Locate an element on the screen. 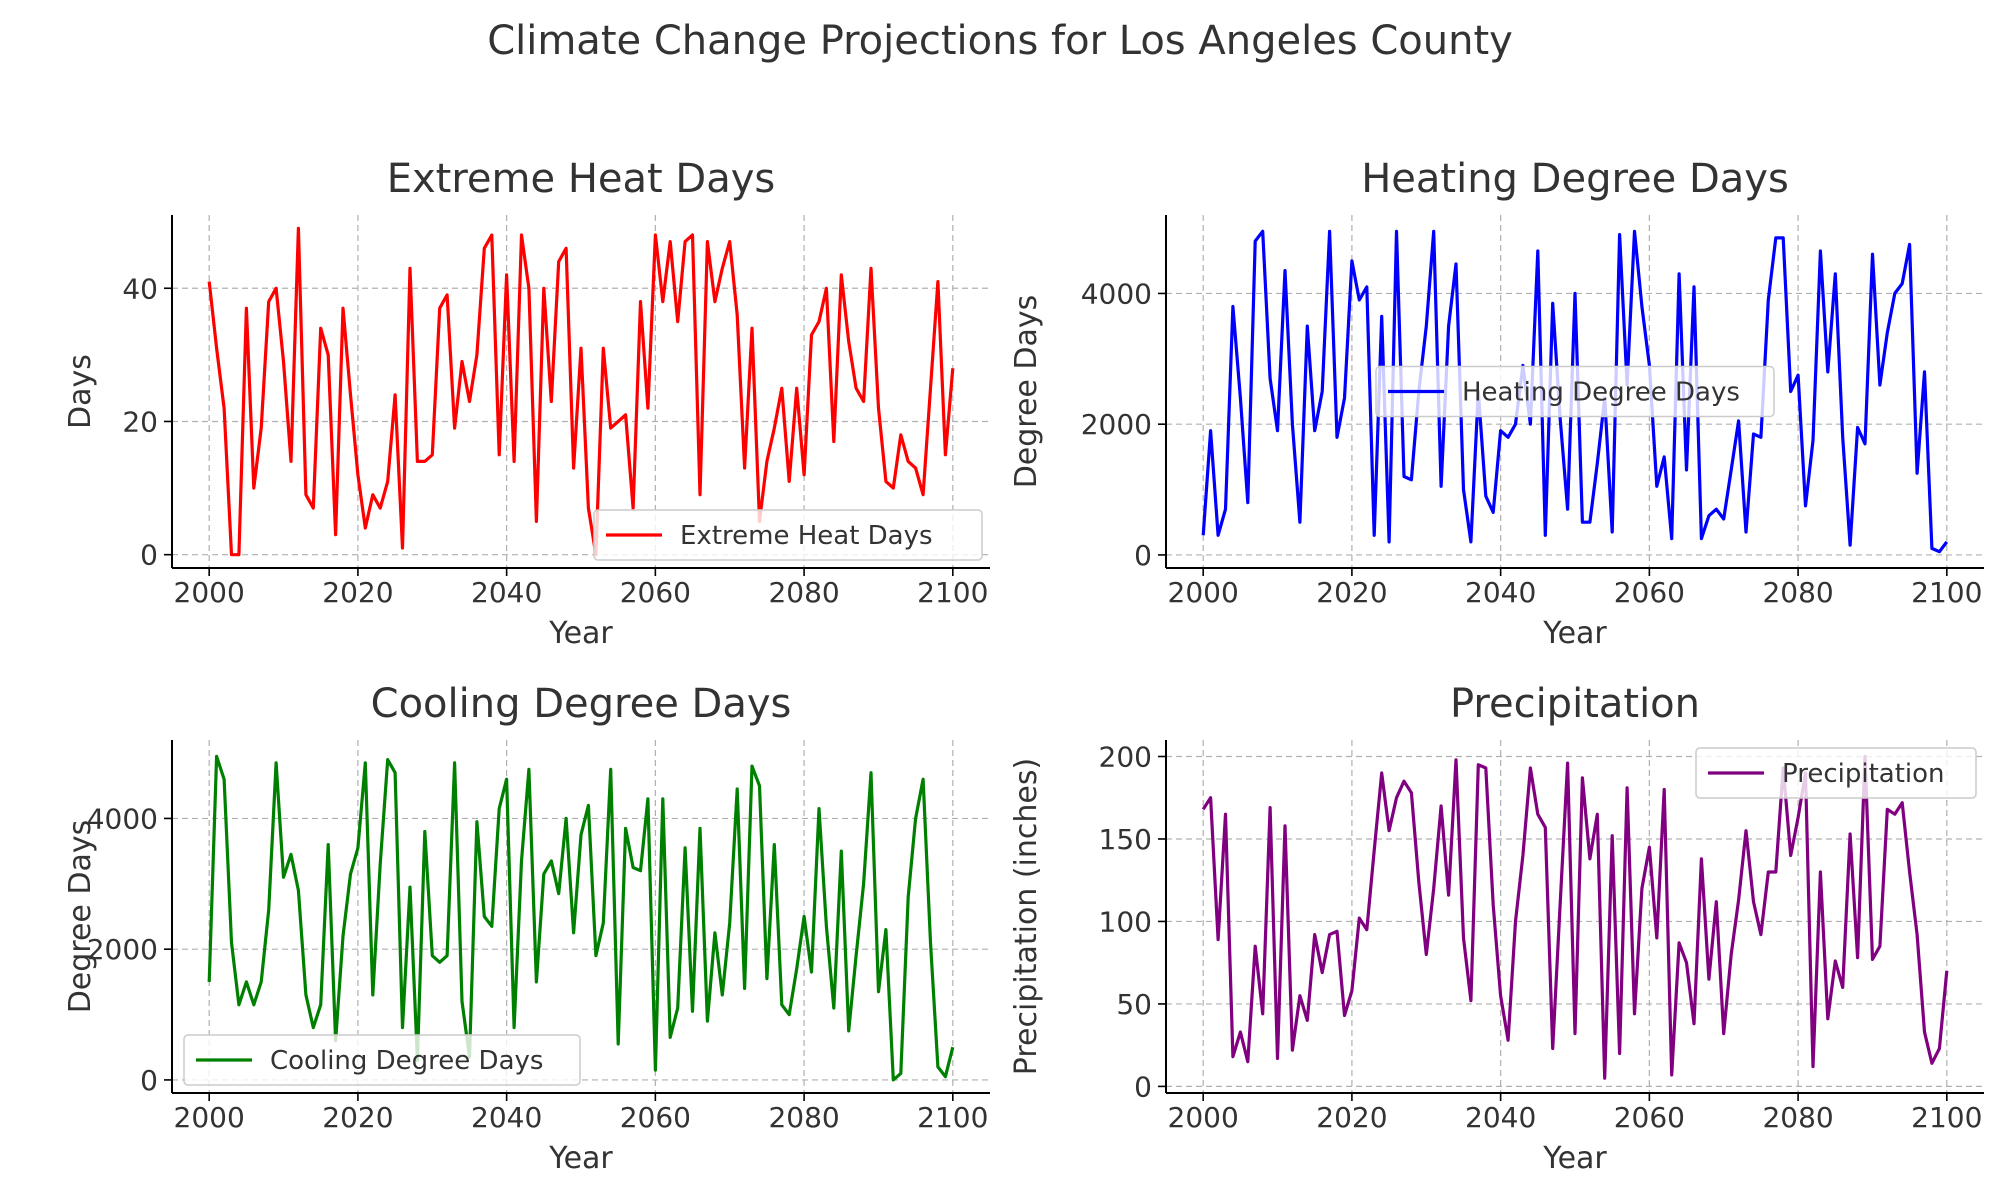  legend: Cooling Degree Days is located at coordinates (382, 1060).